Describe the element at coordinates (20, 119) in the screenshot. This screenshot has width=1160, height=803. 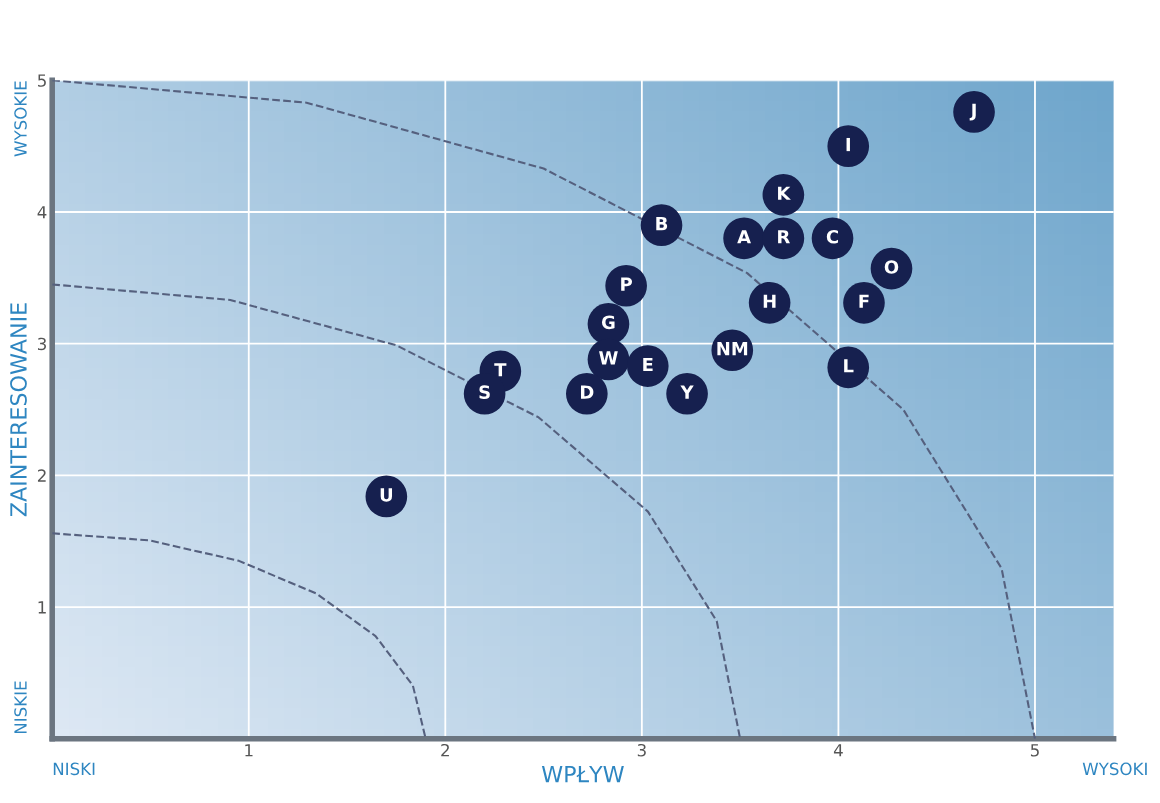
I see `text: WYSOKIE` at that location.